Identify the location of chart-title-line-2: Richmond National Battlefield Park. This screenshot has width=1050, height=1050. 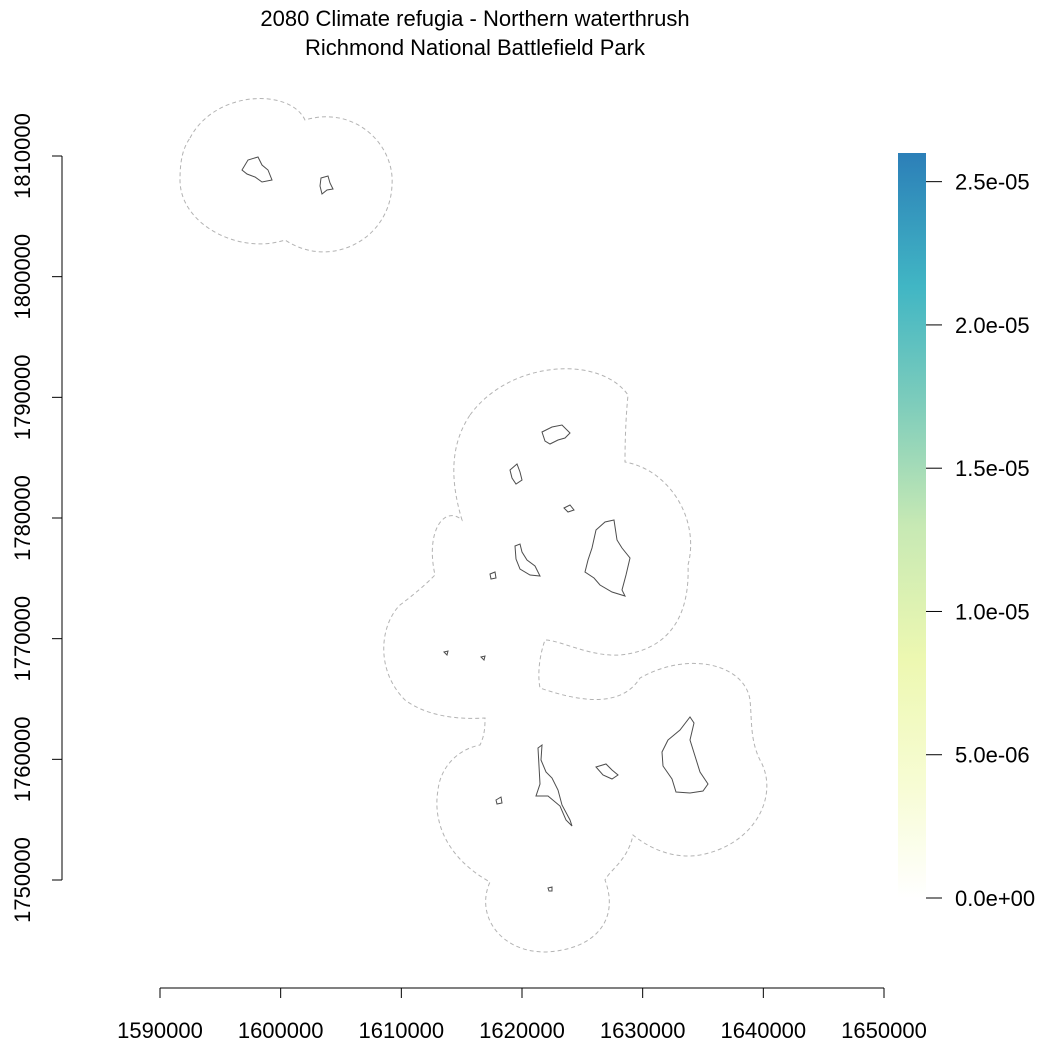
(475, 47).